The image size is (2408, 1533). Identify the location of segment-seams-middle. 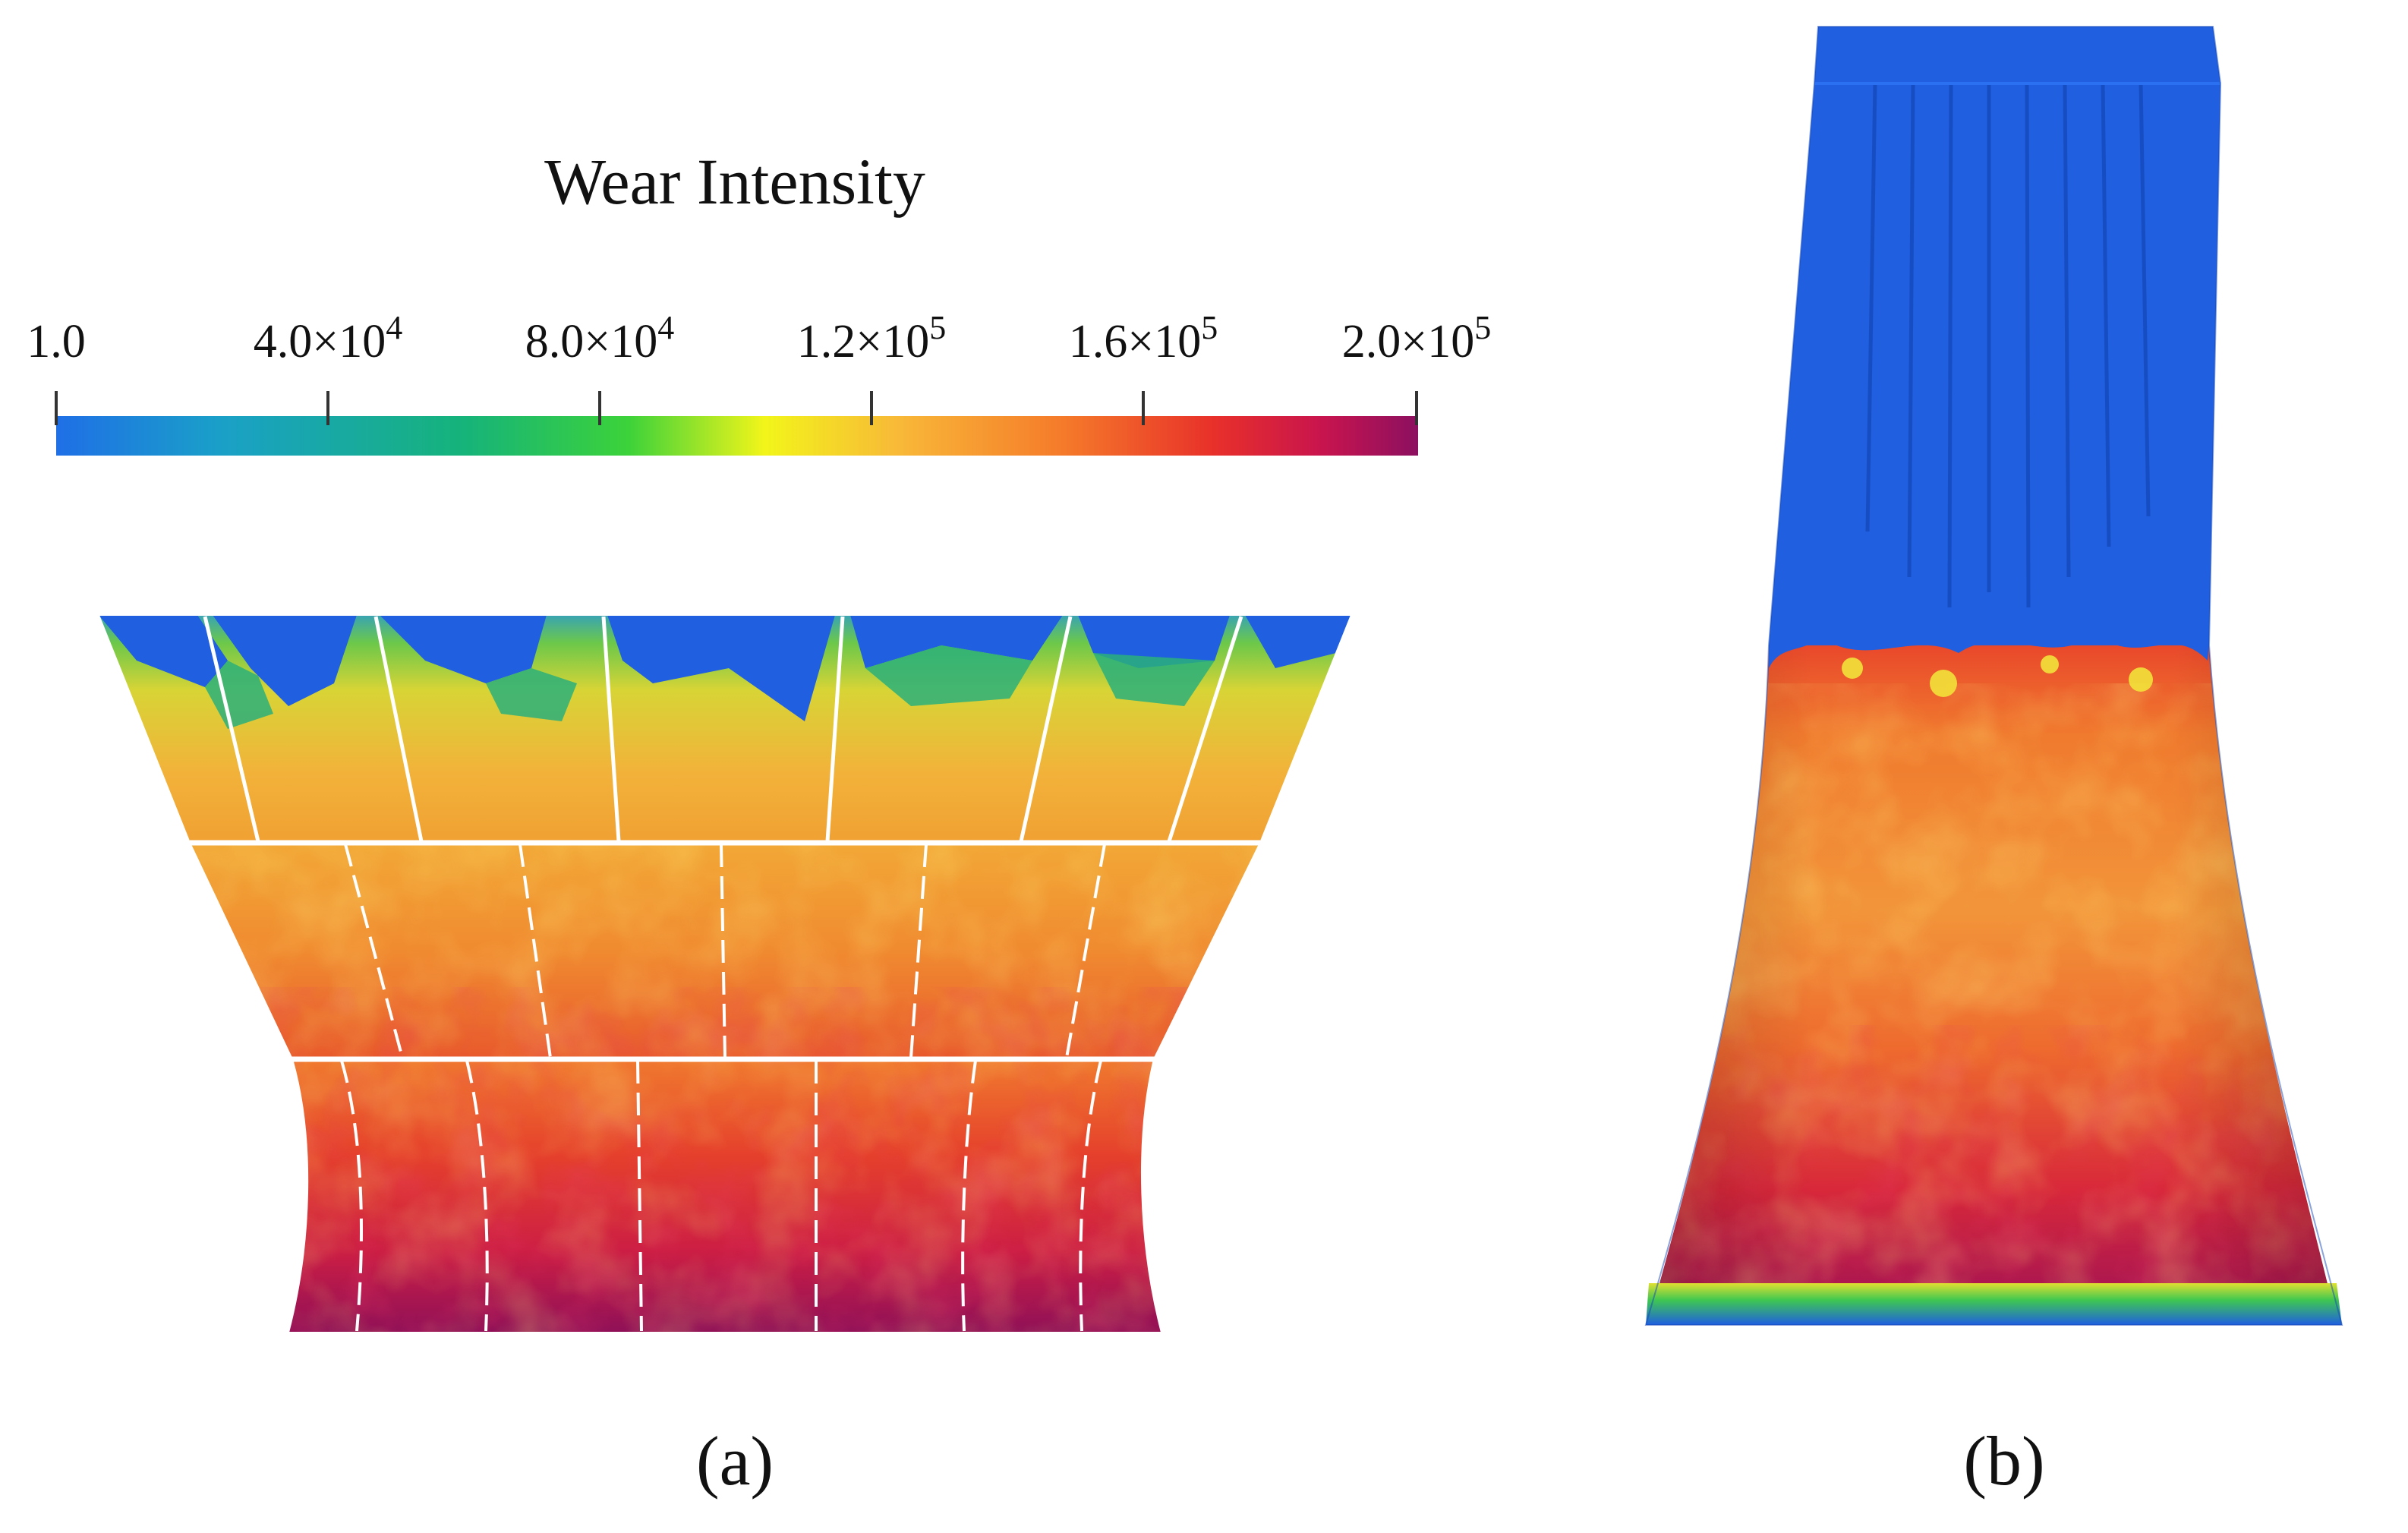
(725, 951).